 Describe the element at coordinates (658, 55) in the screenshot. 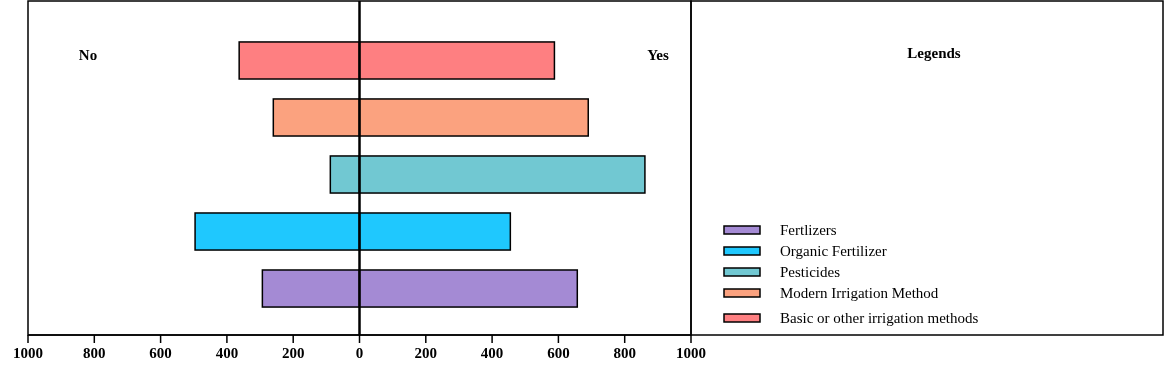

I see `annotation: Yes` at that location.